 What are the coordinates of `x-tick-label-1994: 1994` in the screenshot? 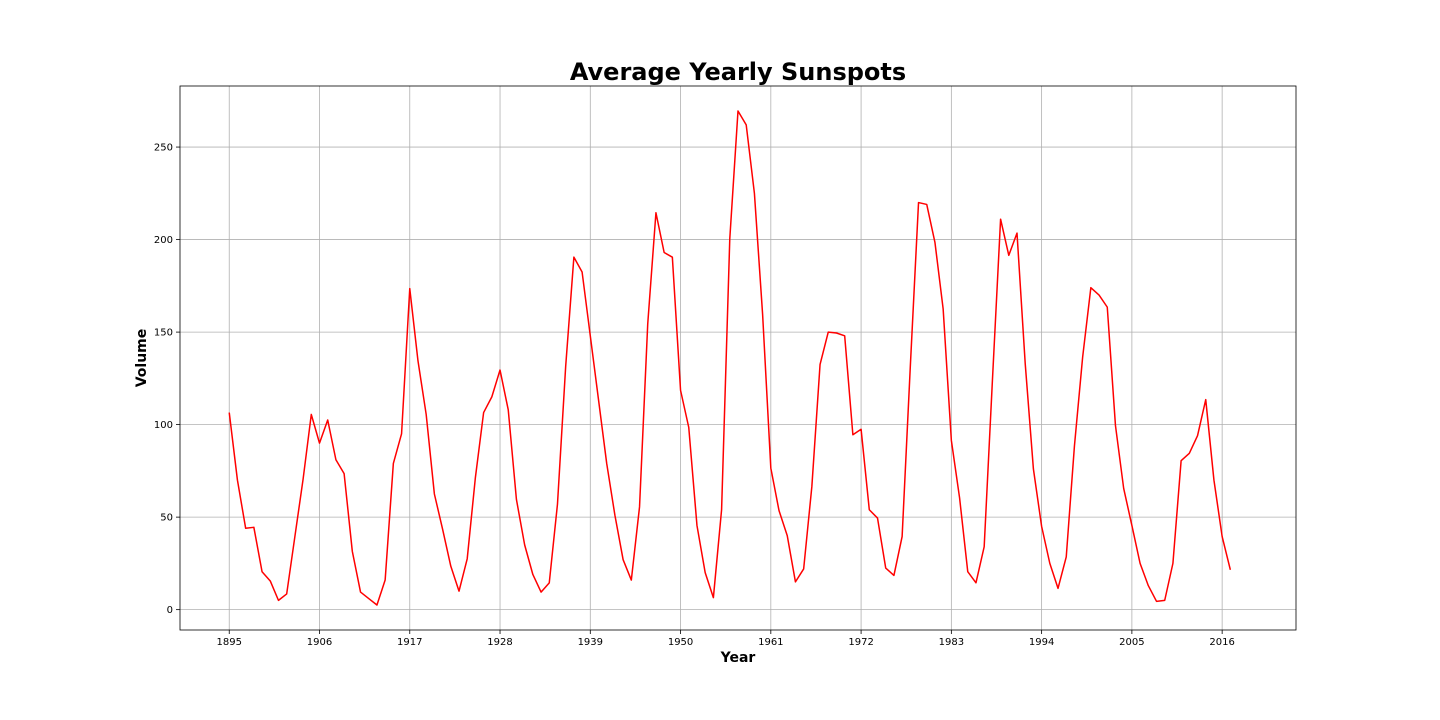 It's located at (1041, 642).